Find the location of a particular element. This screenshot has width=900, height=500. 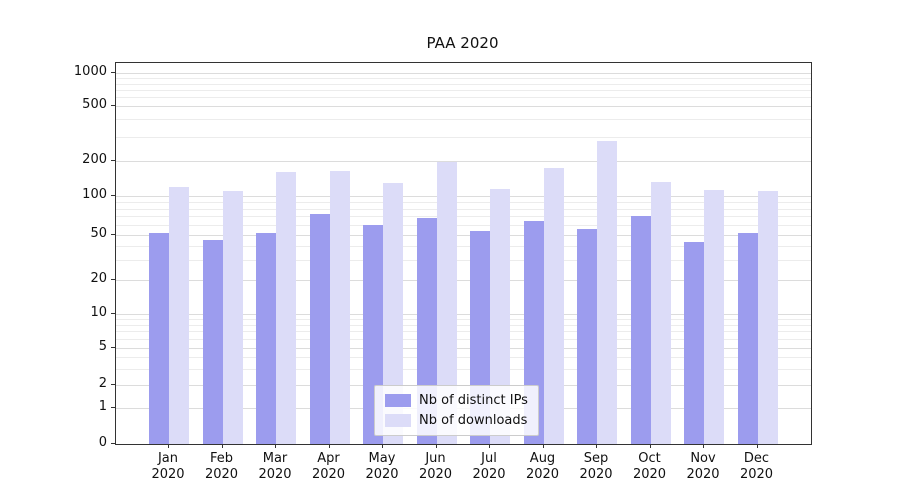

legend-item-downloads: Nb of downloads is located at coordinates (456, 420).